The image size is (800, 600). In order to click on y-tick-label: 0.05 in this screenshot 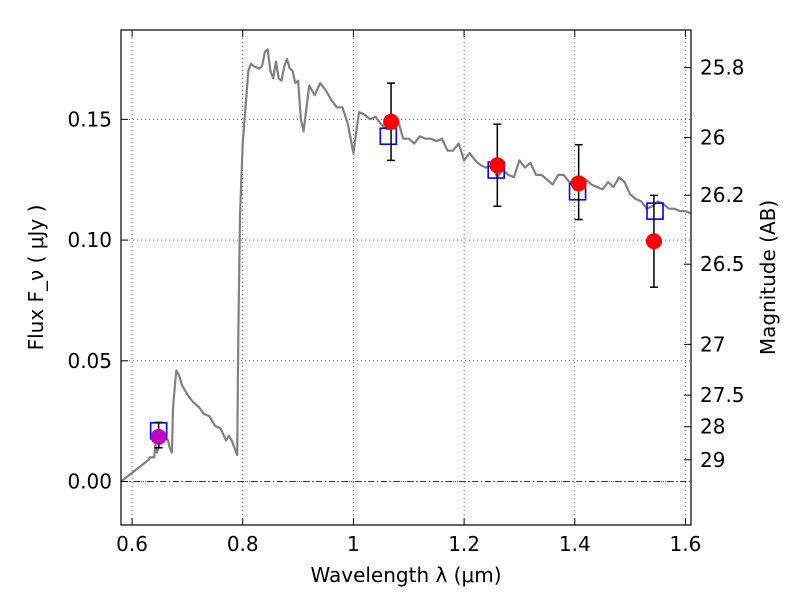, I will do `click(89, 361)`.